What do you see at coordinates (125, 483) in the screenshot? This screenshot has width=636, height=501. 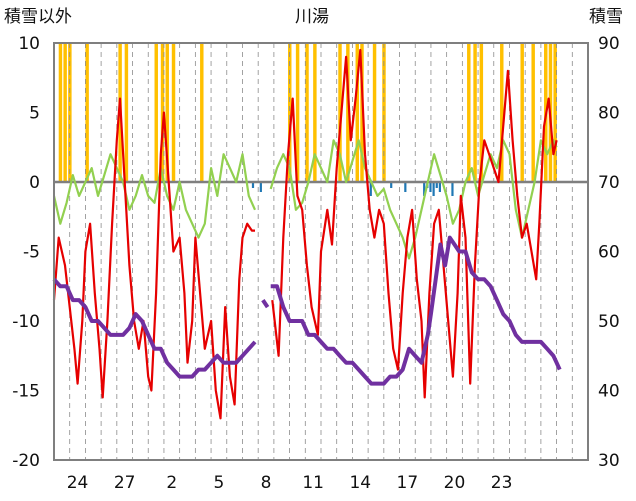 I see `x-tick-label: 27` at bounding box center [125, 483].